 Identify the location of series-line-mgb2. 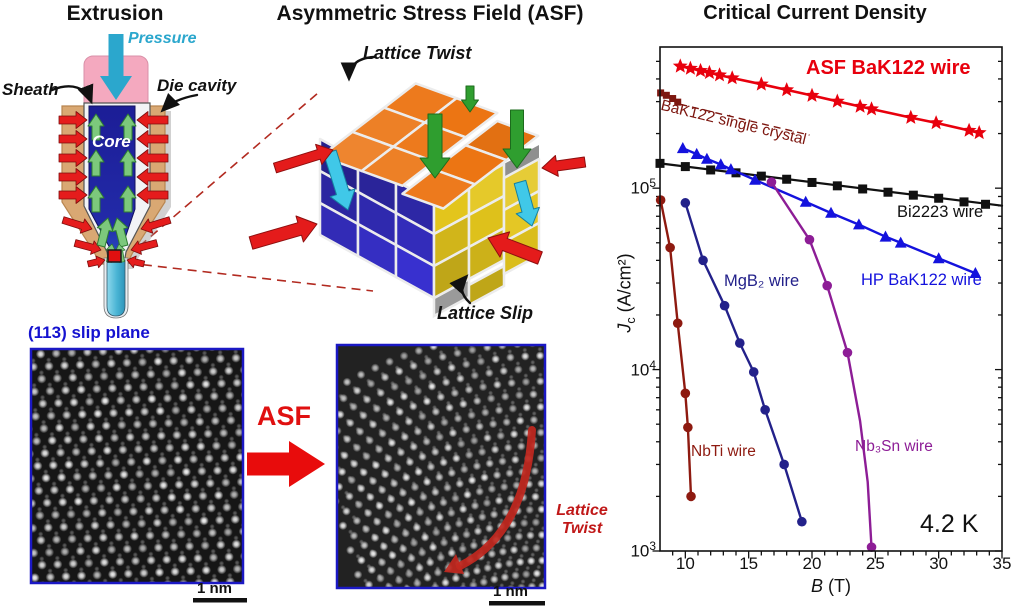
(744, 362).